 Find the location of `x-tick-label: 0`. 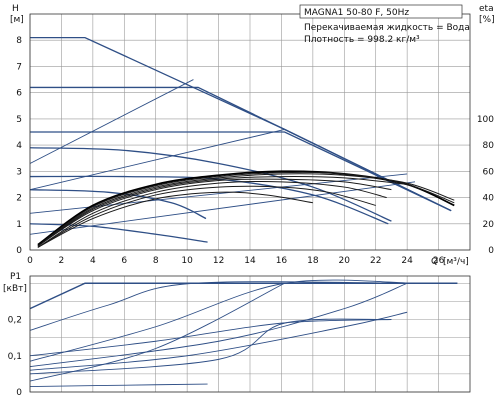

x-tick-label: 0 is located at coordinates (30, 261).